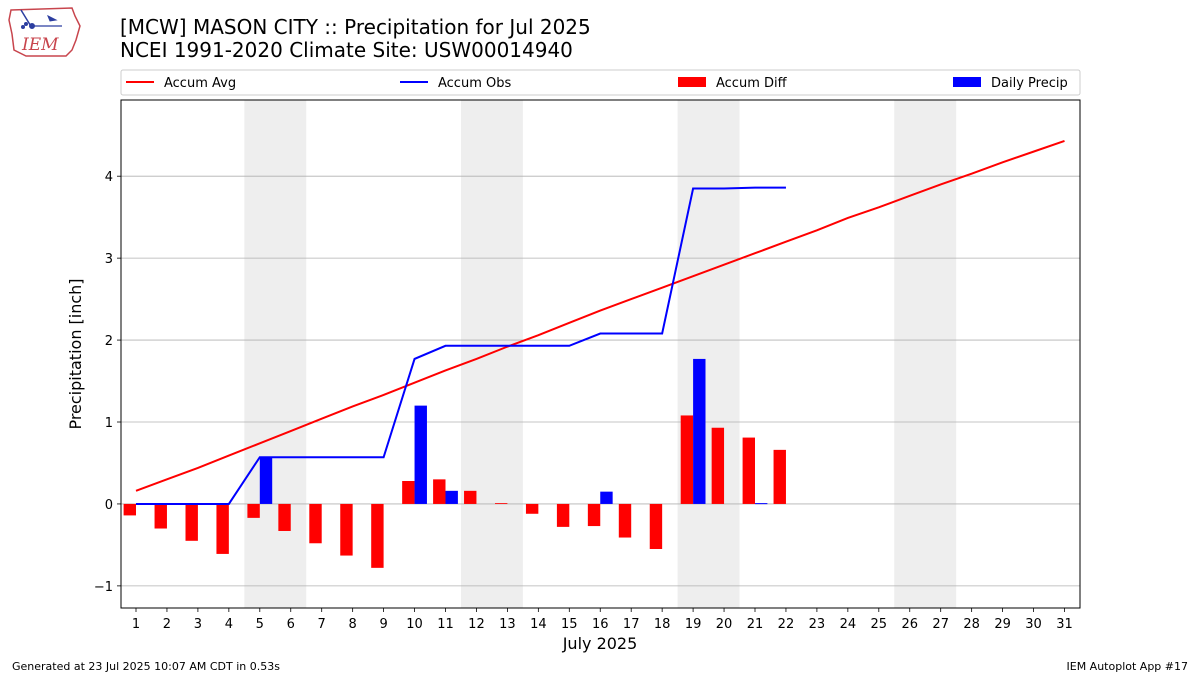  I want to click on x-tick-label: 2, so click(167, 624).